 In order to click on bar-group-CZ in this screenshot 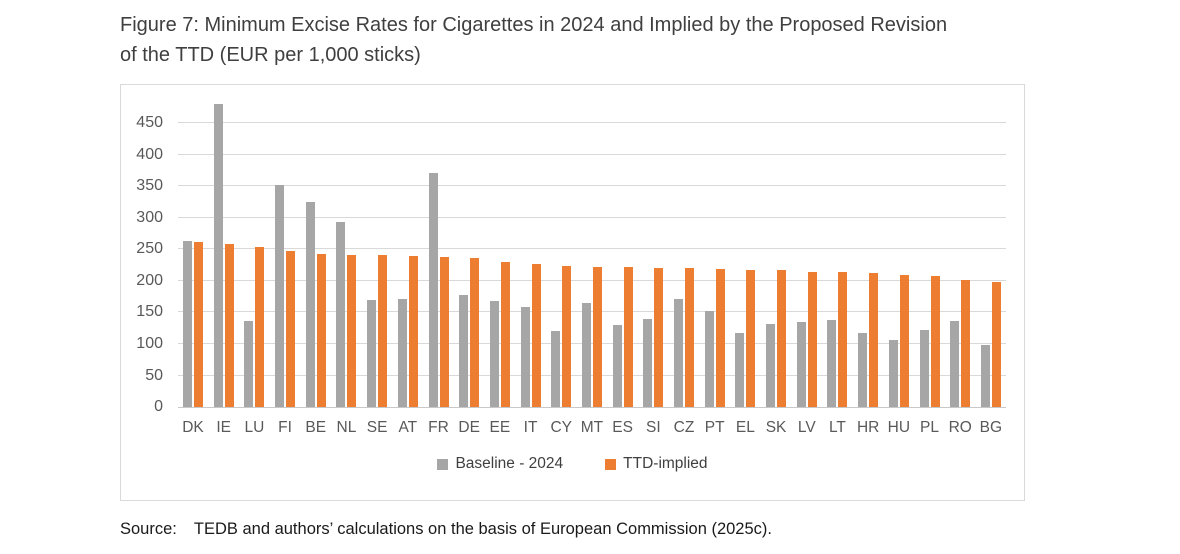, I will do `click(684, 337)`.